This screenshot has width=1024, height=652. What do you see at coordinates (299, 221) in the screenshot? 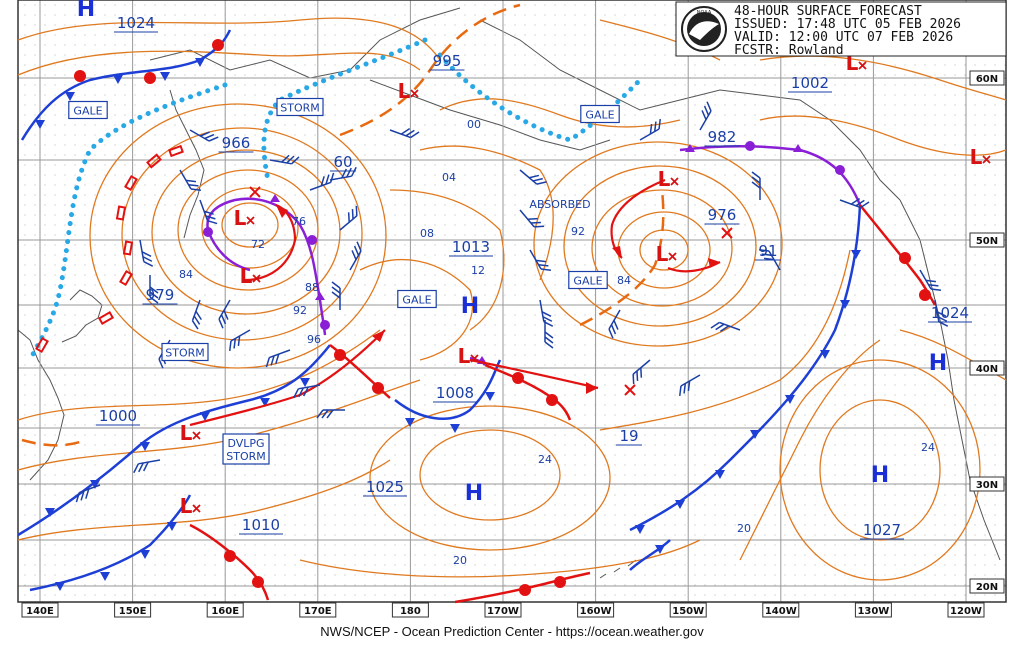
I see `isobar-pressure-label: 76` at bounding box center [299, 221].